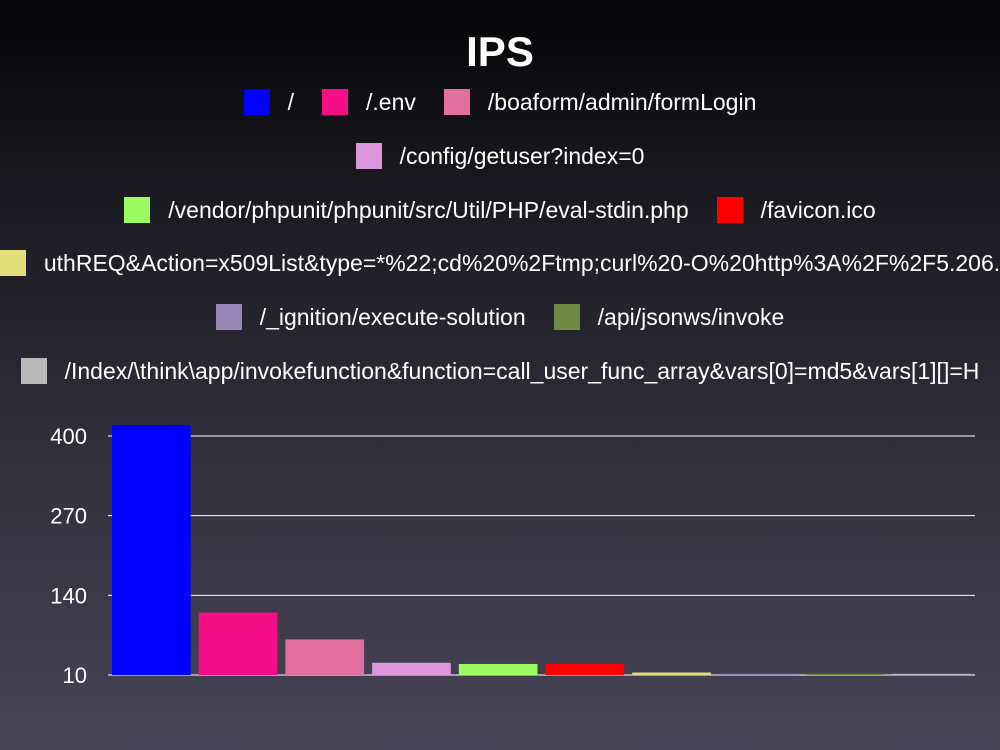  I want to click on legend-label: /config/getuser?index=0, so click(522, 156).